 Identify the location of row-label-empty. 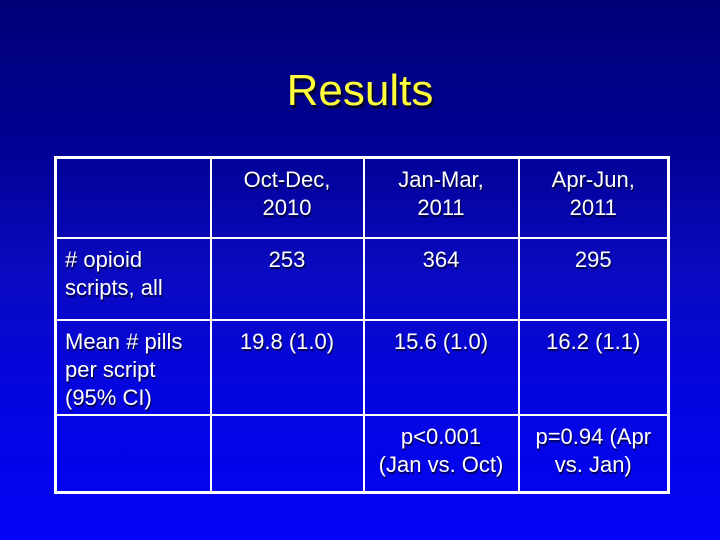
(133, 453).